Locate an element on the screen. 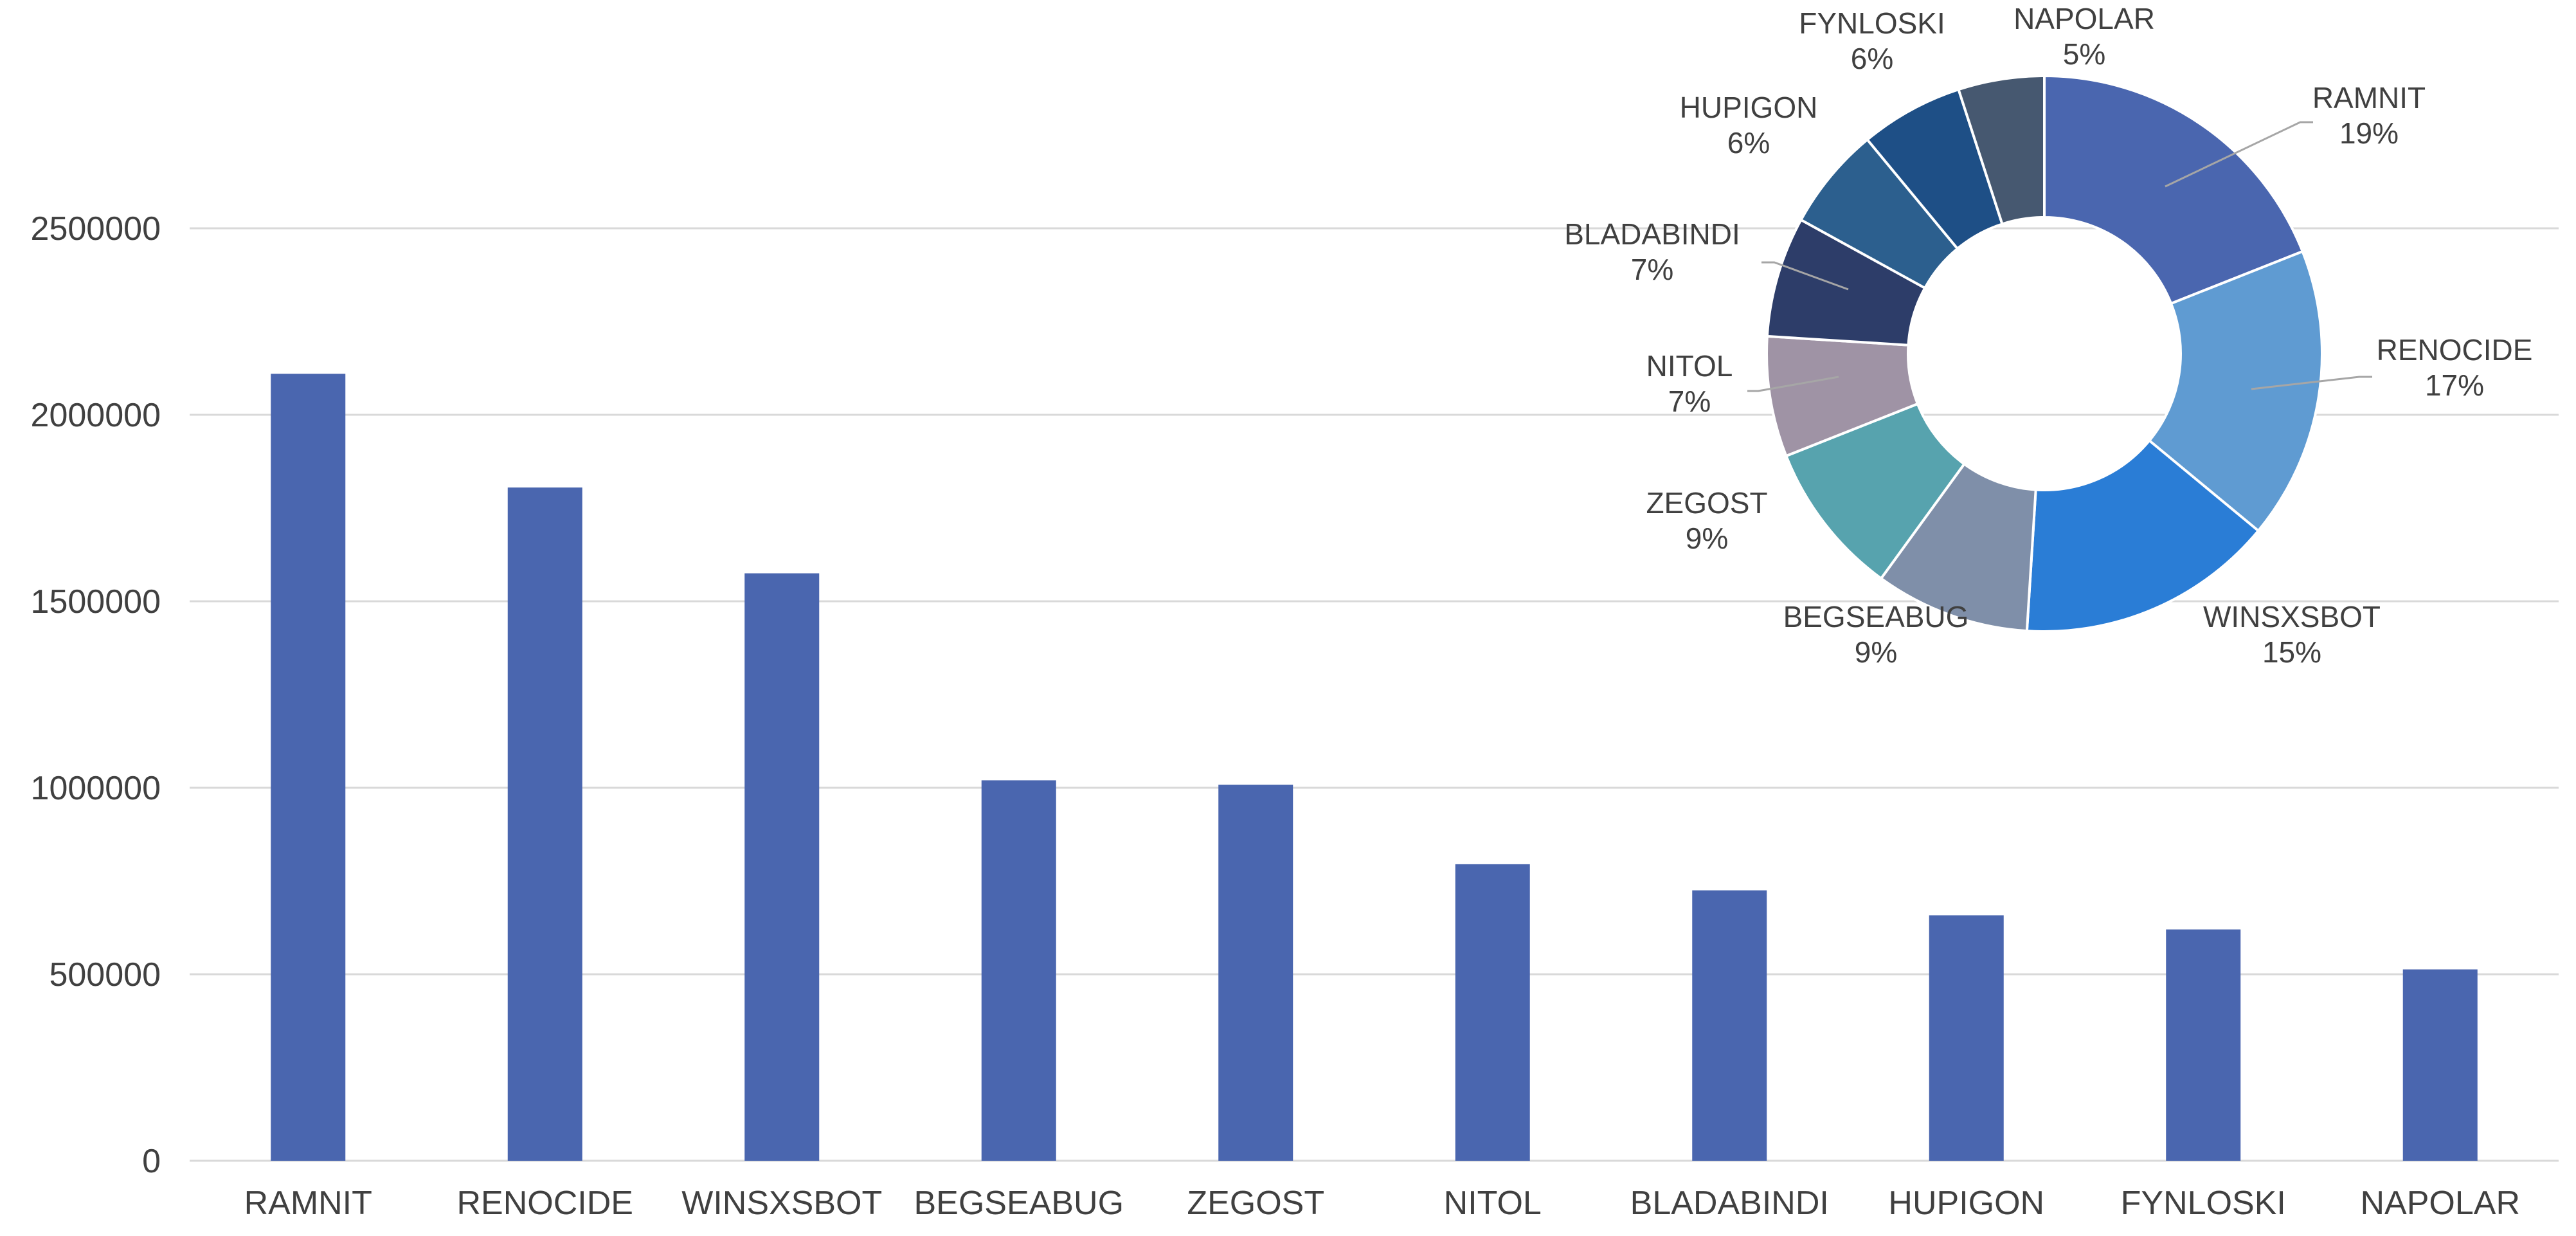  leader-line-bladabindi is located at coordinates (1805, 276).